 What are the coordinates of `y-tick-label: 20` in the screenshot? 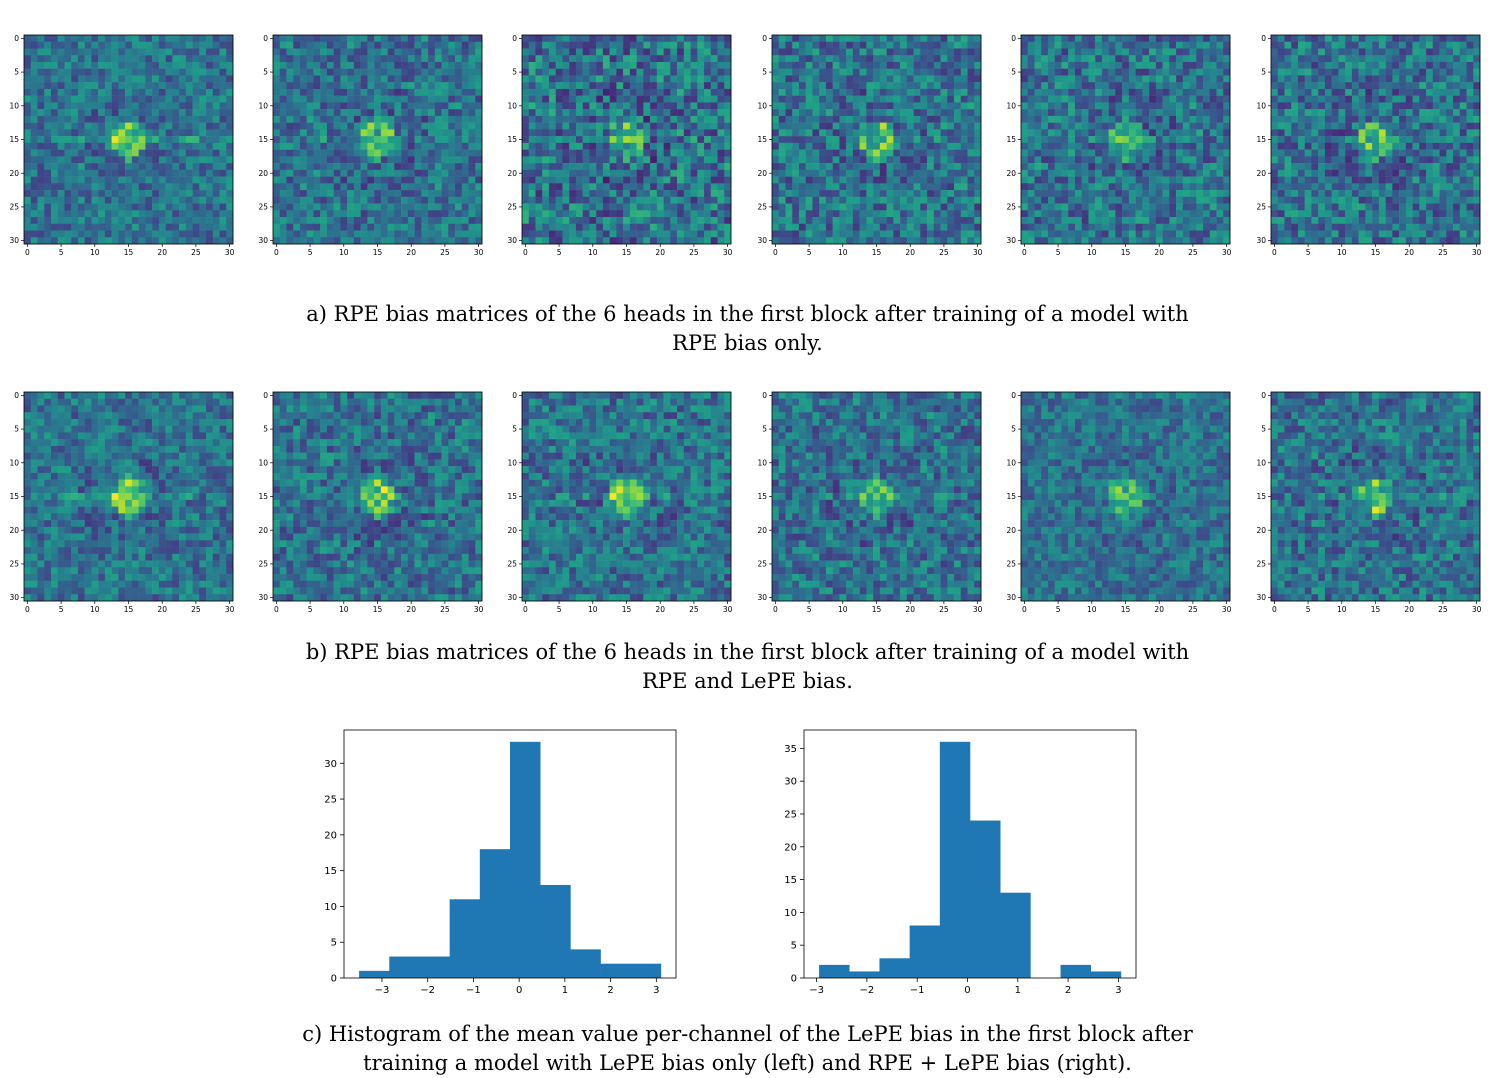 It's located at (263, 173).